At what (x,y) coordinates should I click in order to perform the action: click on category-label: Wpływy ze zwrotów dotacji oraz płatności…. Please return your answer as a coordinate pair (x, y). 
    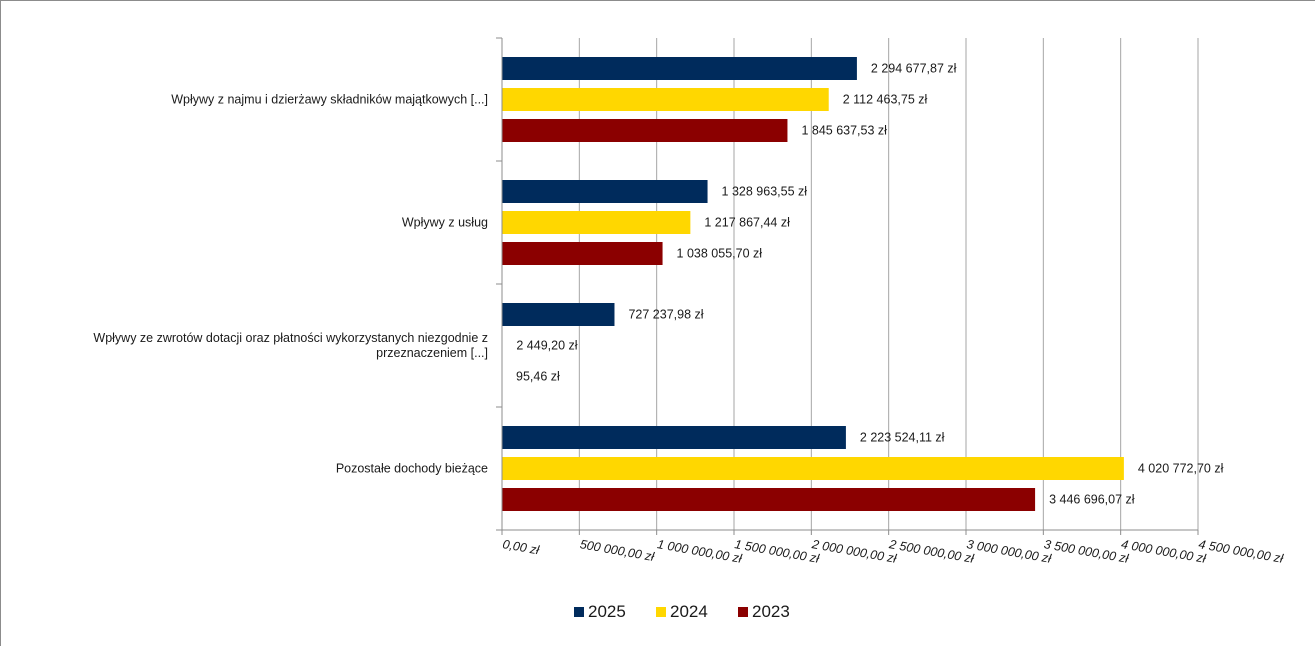
    Looking at the image, I should click on (290, 338).